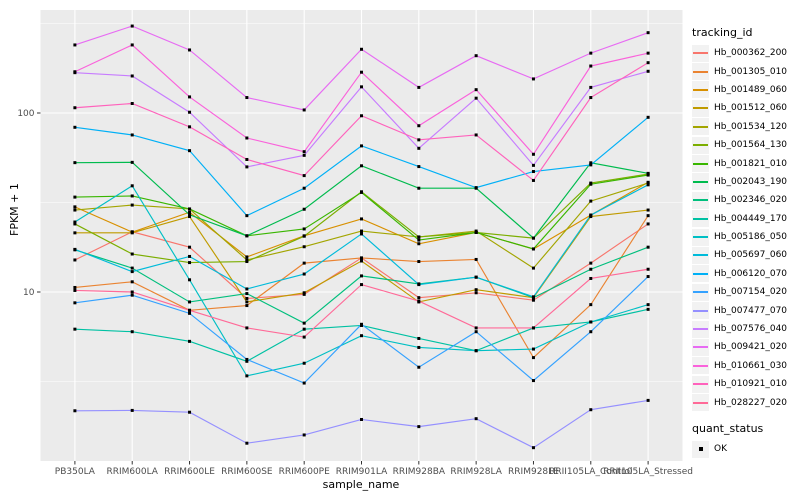 The width and height of the screenshot is (800, 500). Describe the element at coordinates (722, 32) in the screenshot. I see `legend-title-tracking-id: tracking_id` at that location.